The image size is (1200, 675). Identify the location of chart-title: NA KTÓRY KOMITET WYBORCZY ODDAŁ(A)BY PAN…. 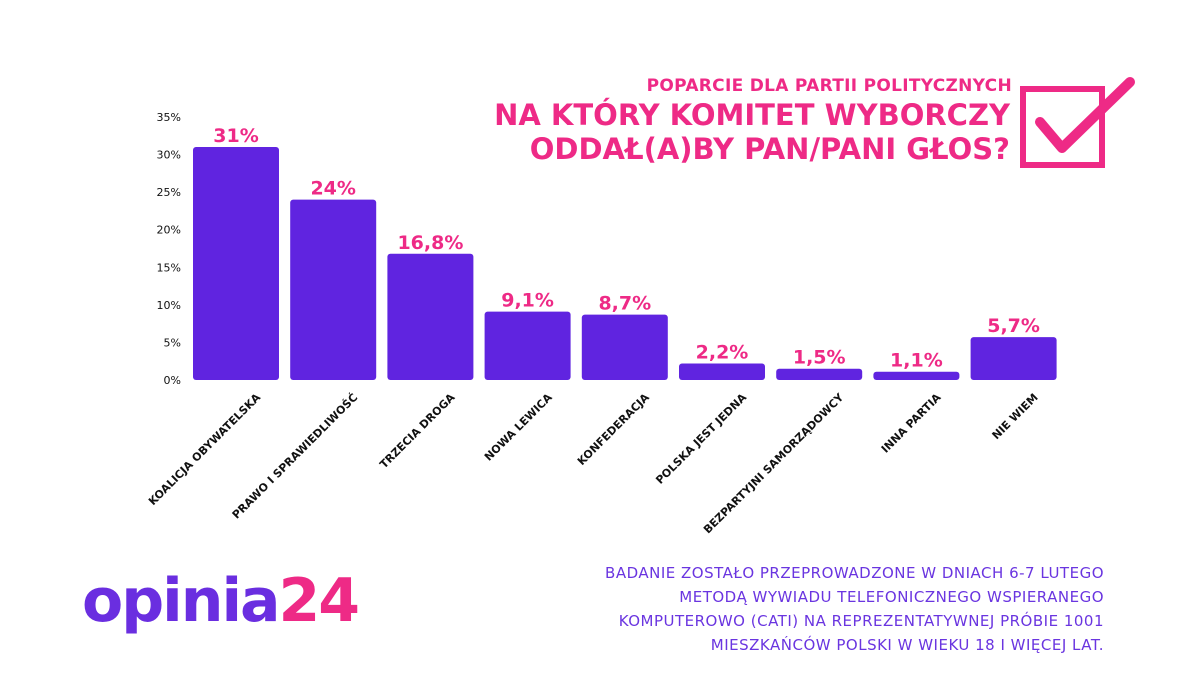
(752, 132).